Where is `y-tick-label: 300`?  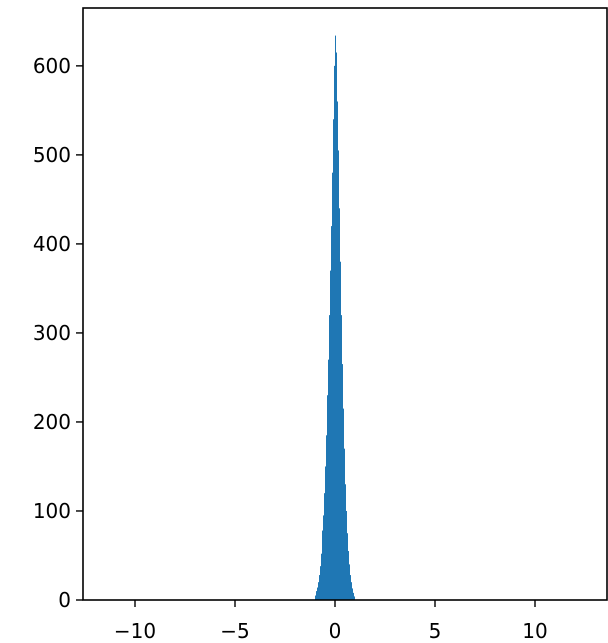
y-tick-label: 300 is located at coordinates (52, 333).